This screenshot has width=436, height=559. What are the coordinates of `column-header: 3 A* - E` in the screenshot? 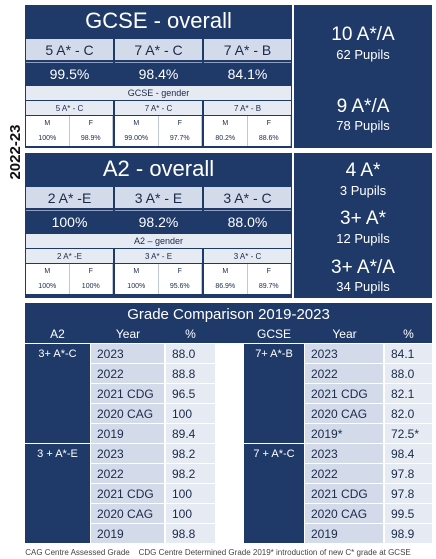 It's located at (158, 197).